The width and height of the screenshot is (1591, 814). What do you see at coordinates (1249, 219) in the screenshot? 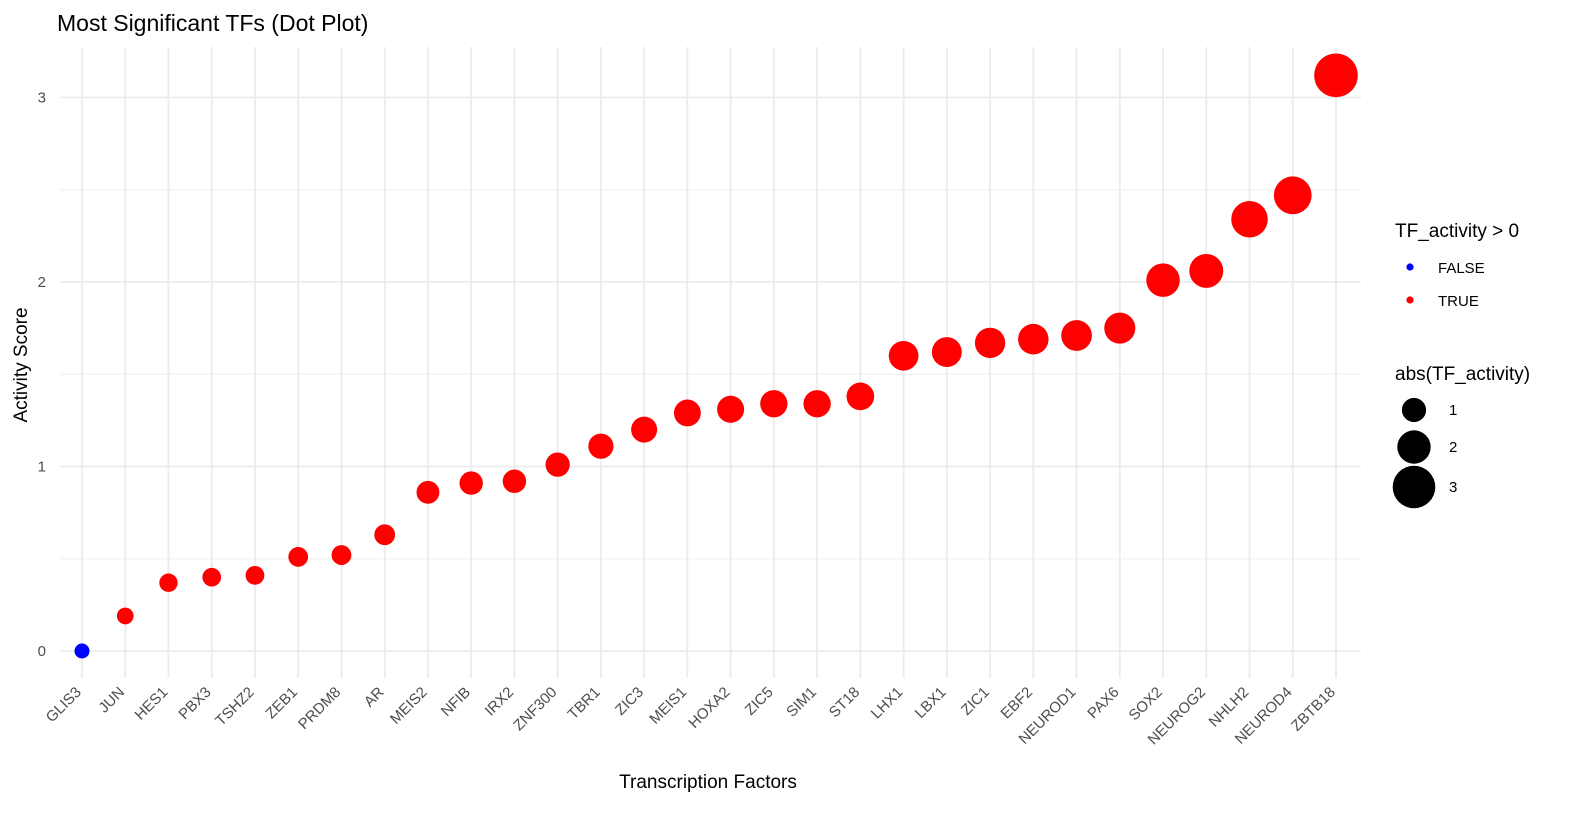
I see `data-point-nhlh2` at bounding box center [1249, 219].